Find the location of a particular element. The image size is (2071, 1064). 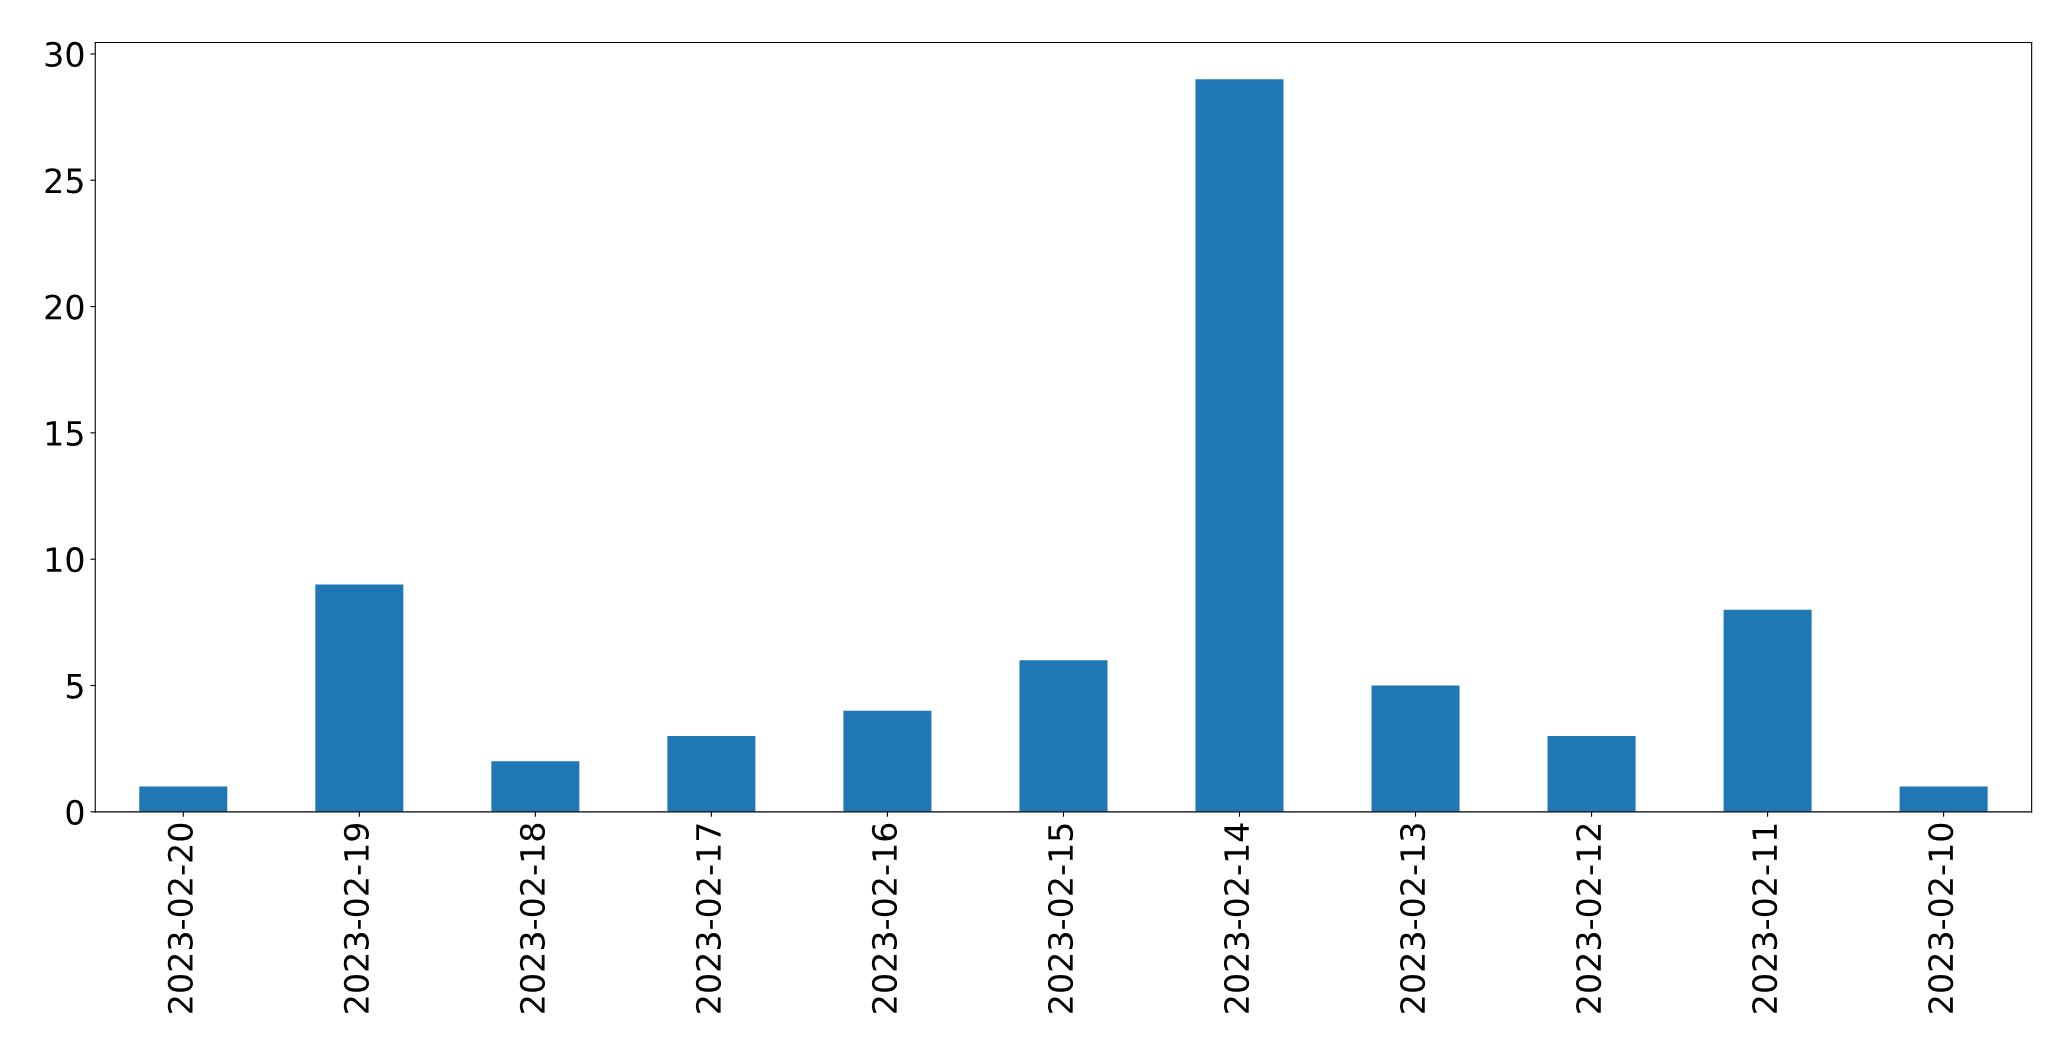

y-tick-label: 10 is located at coordinates (65, 560).